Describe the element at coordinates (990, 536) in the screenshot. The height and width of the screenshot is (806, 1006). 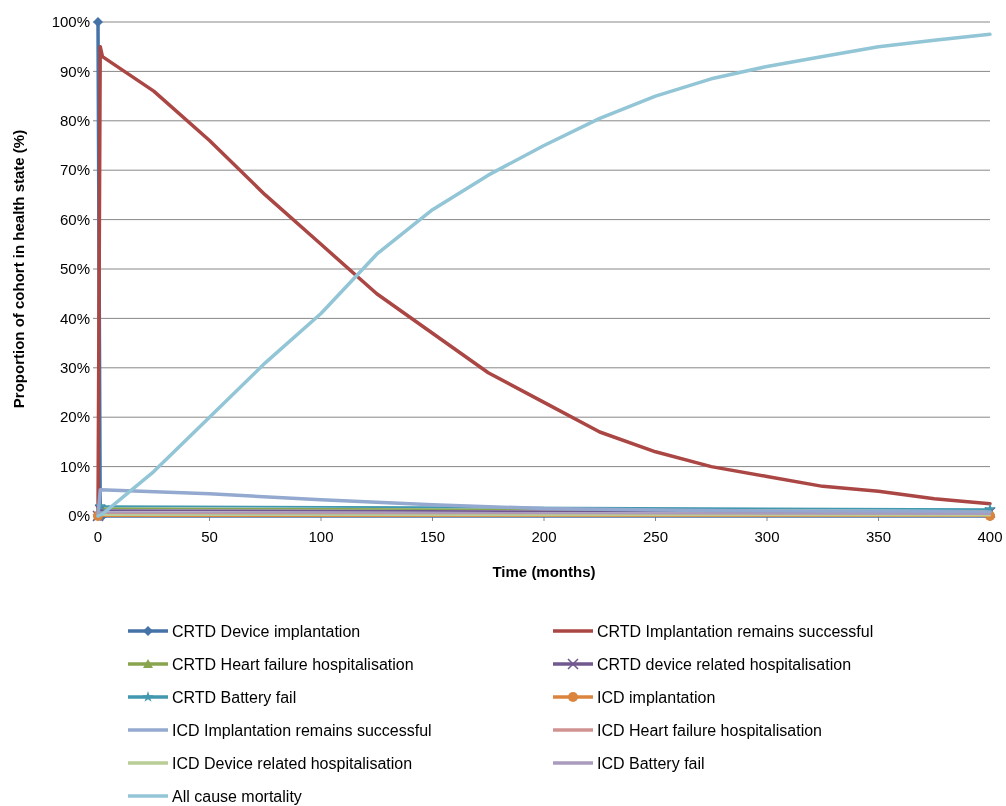
I see `x-tick-label: 400` at that location.